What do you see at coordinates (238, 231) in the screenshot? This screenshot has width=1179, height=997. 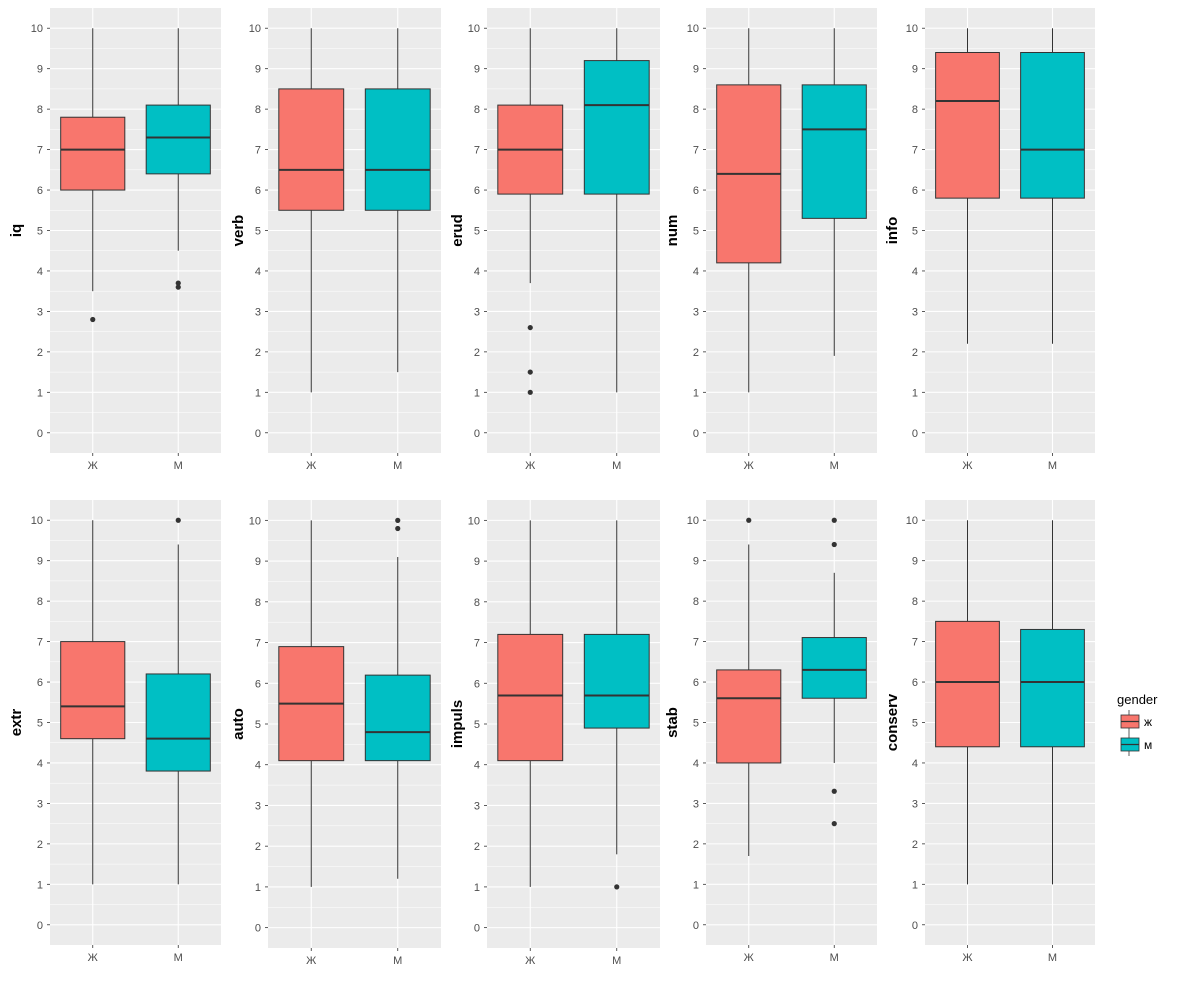 I see `y-axis-label: verb` at bounding box center [238, 231].